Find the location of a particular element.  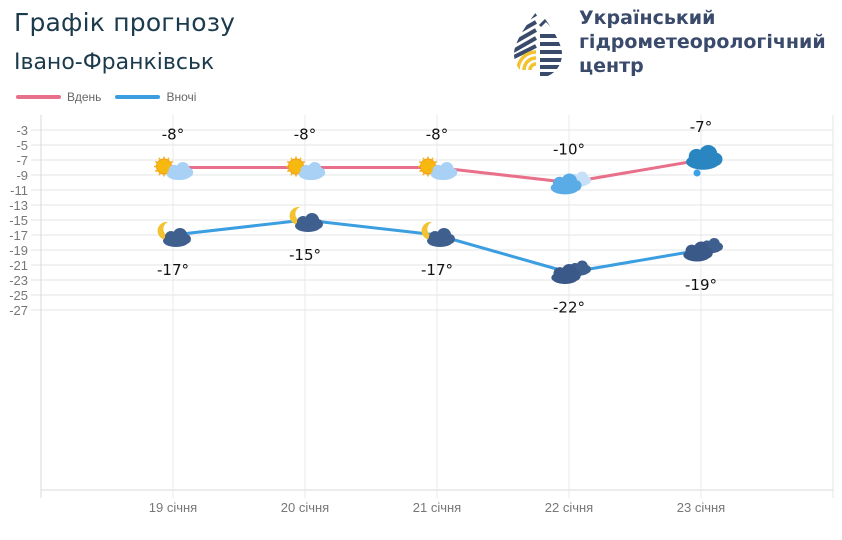

y-tick-label: -17 is located at coordinates (18, 235).